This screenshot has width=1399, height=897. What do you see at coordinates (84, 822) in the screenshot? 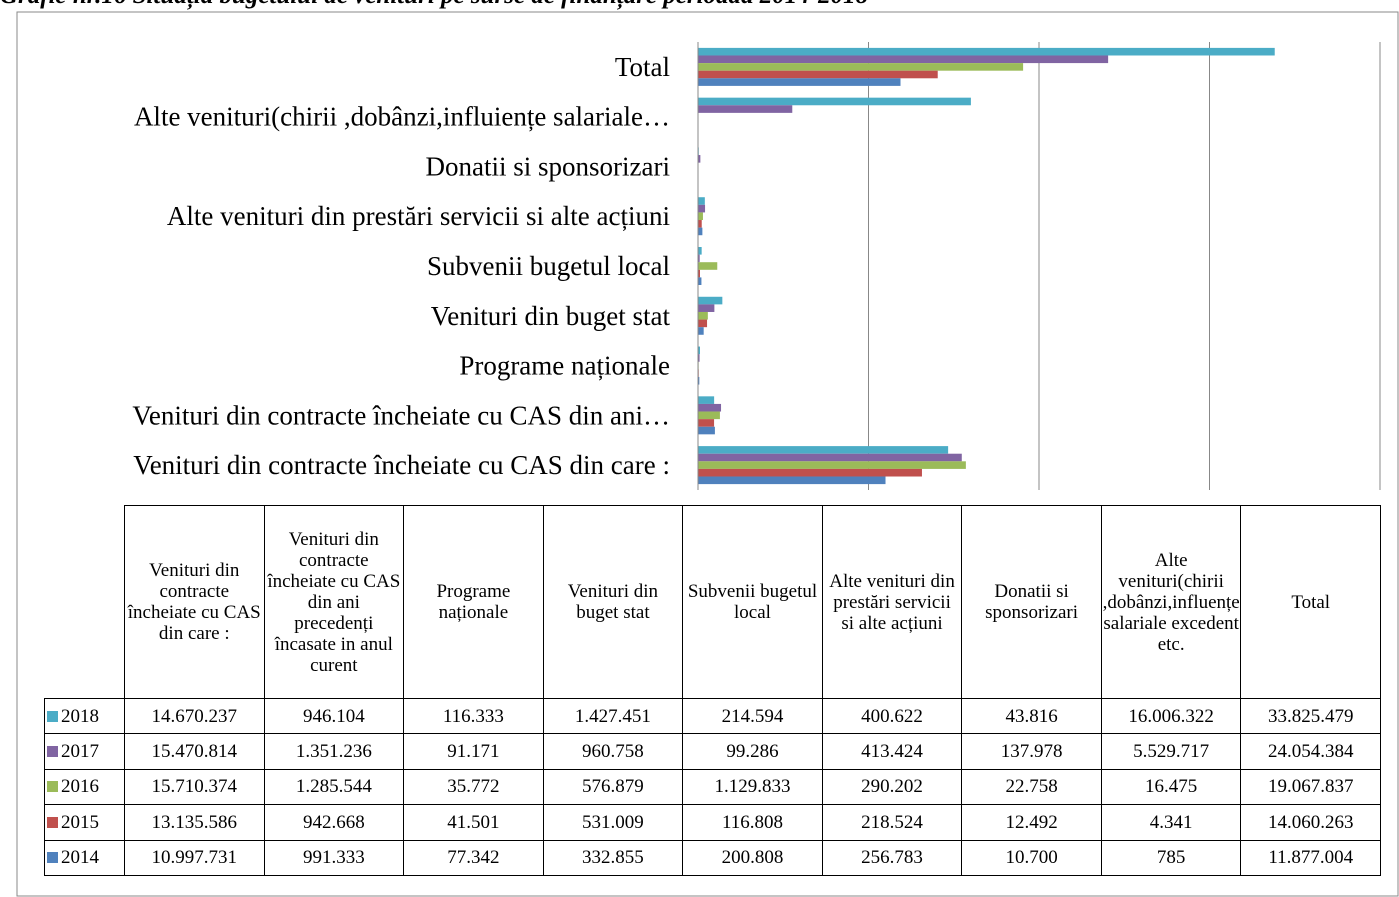
I see `legend-cell: 2015` at bounding box center [84, 822].